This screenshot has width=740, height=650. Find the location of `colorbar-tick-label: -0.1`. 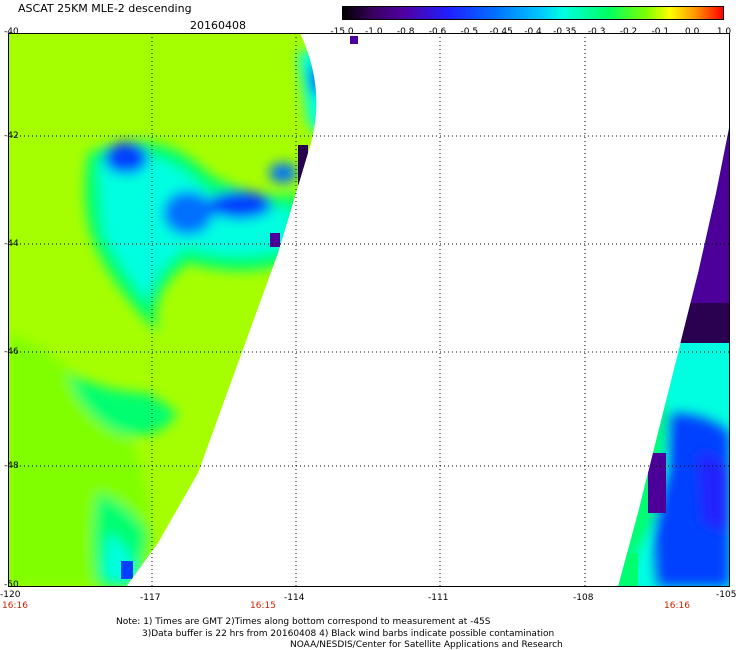

colorbar-tick-label: -0.1 is located at coordinates (660, 32).